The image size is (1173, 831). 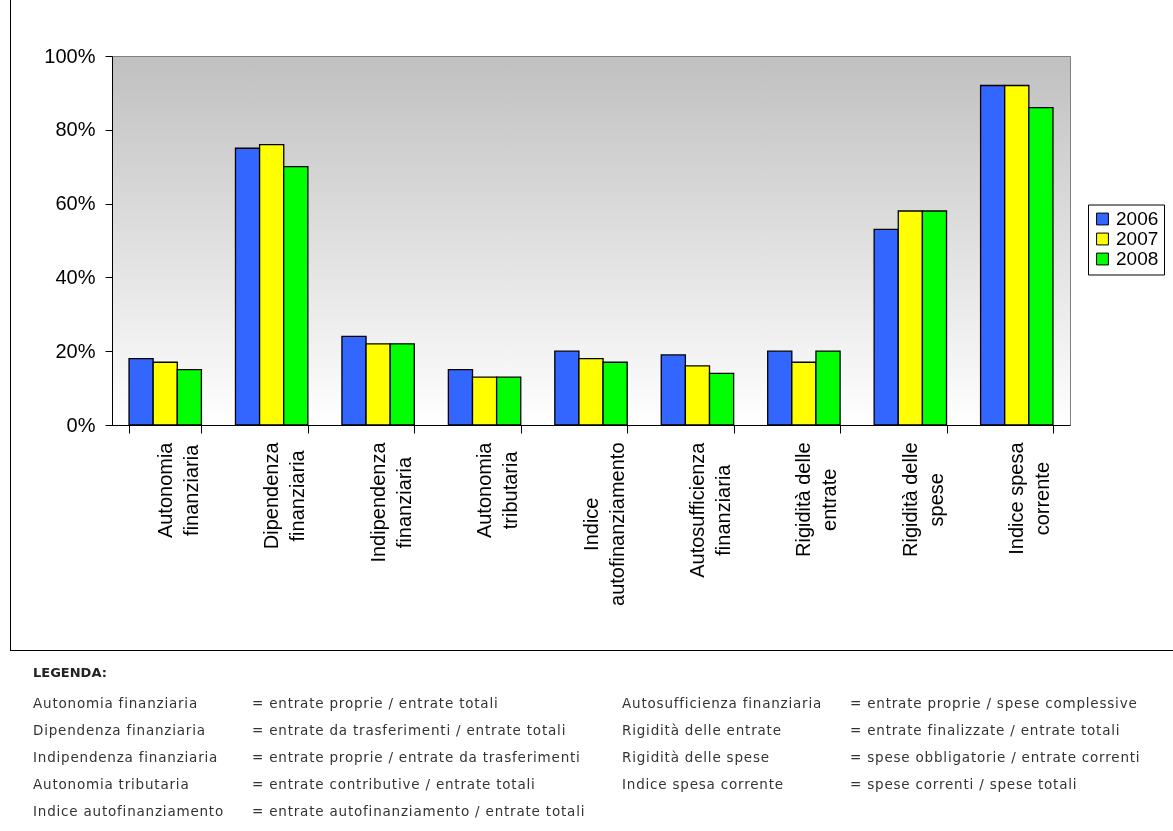 I want to click on text: Autonomia tributaria = entrate contributive / entrate totali, so click(x=284, y=784).